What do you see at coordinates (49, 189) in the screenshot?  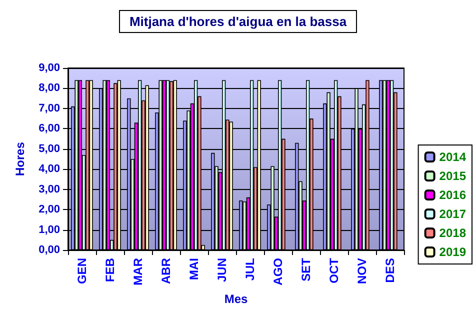 I see `y-tick-label: 3,00` at bounding box center [49, 189].